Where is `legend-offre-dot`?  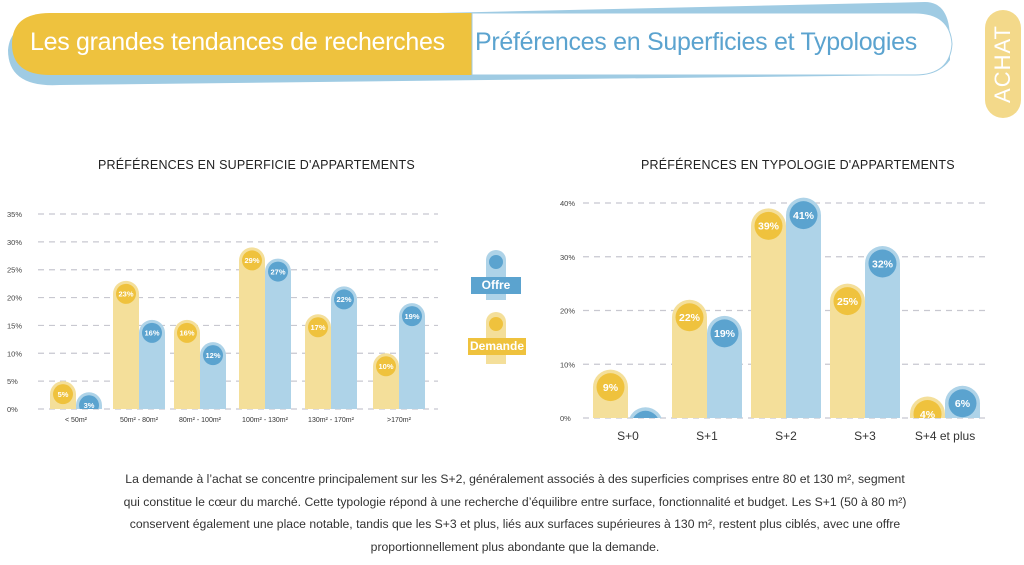
legend-offre-dot is located at coordinates (496, 262).